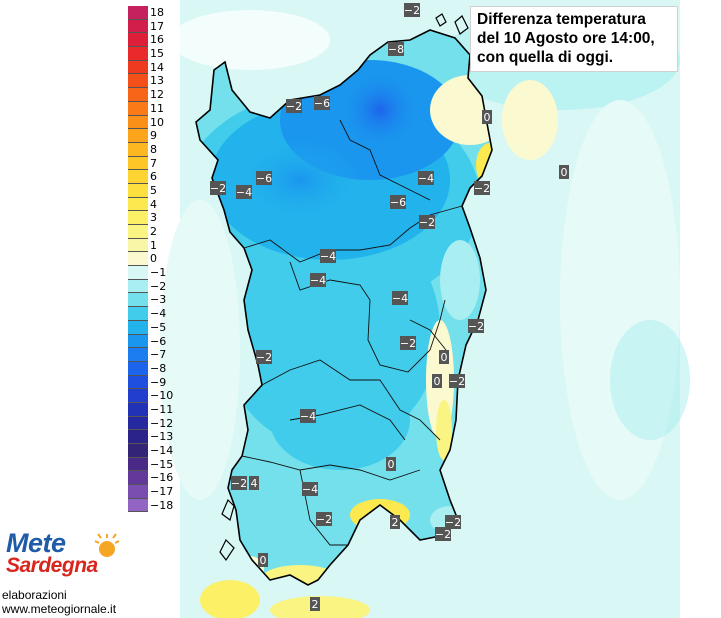 The image size is (721, 618). Describe the element at coordinates (158, 368) in the screenshot. I see `legend-label: −8` at that location.